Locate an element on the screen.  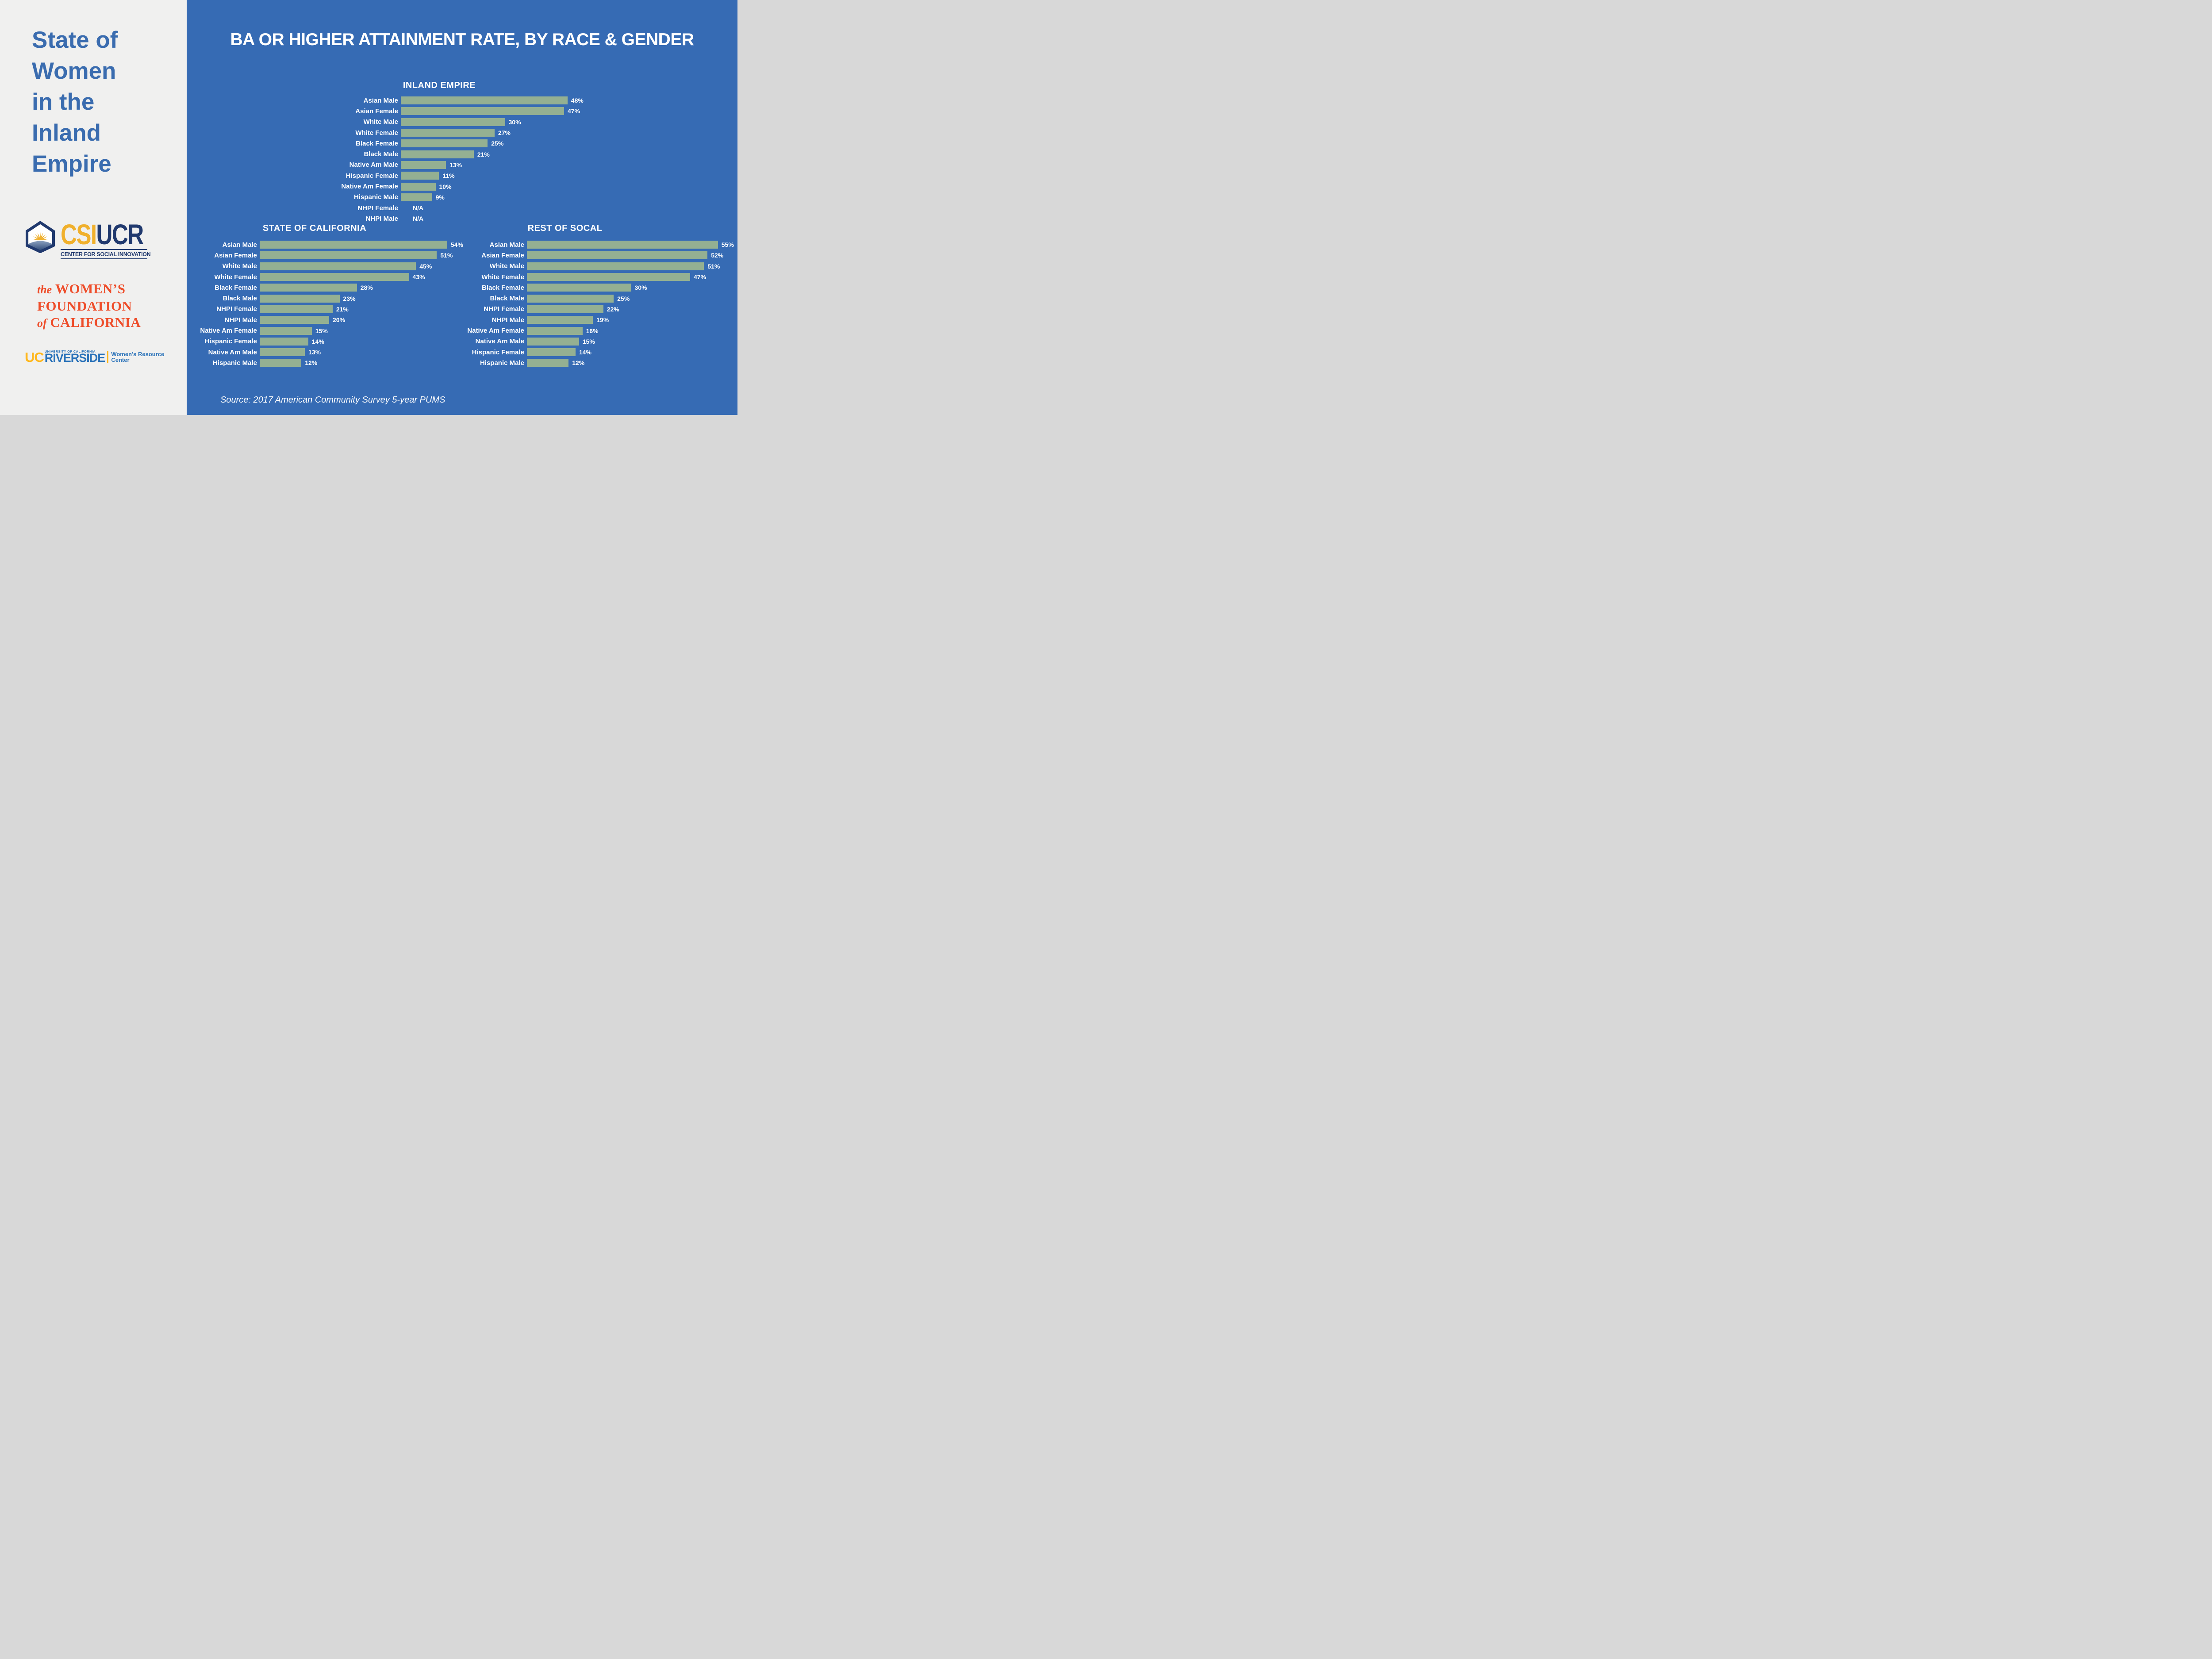
wf-line-3: of CALIFORNIA is located at coordinates (89, 323).